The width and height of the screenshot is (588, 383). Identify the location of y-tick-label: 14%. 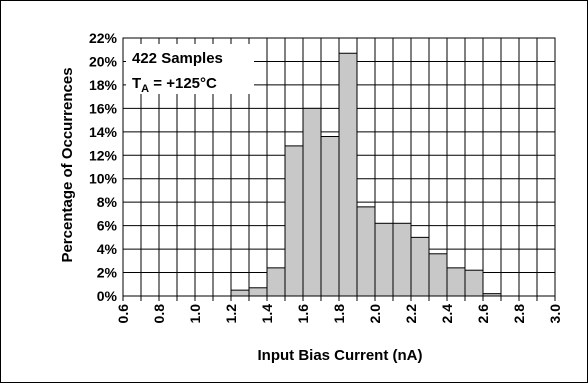
(103, 132).